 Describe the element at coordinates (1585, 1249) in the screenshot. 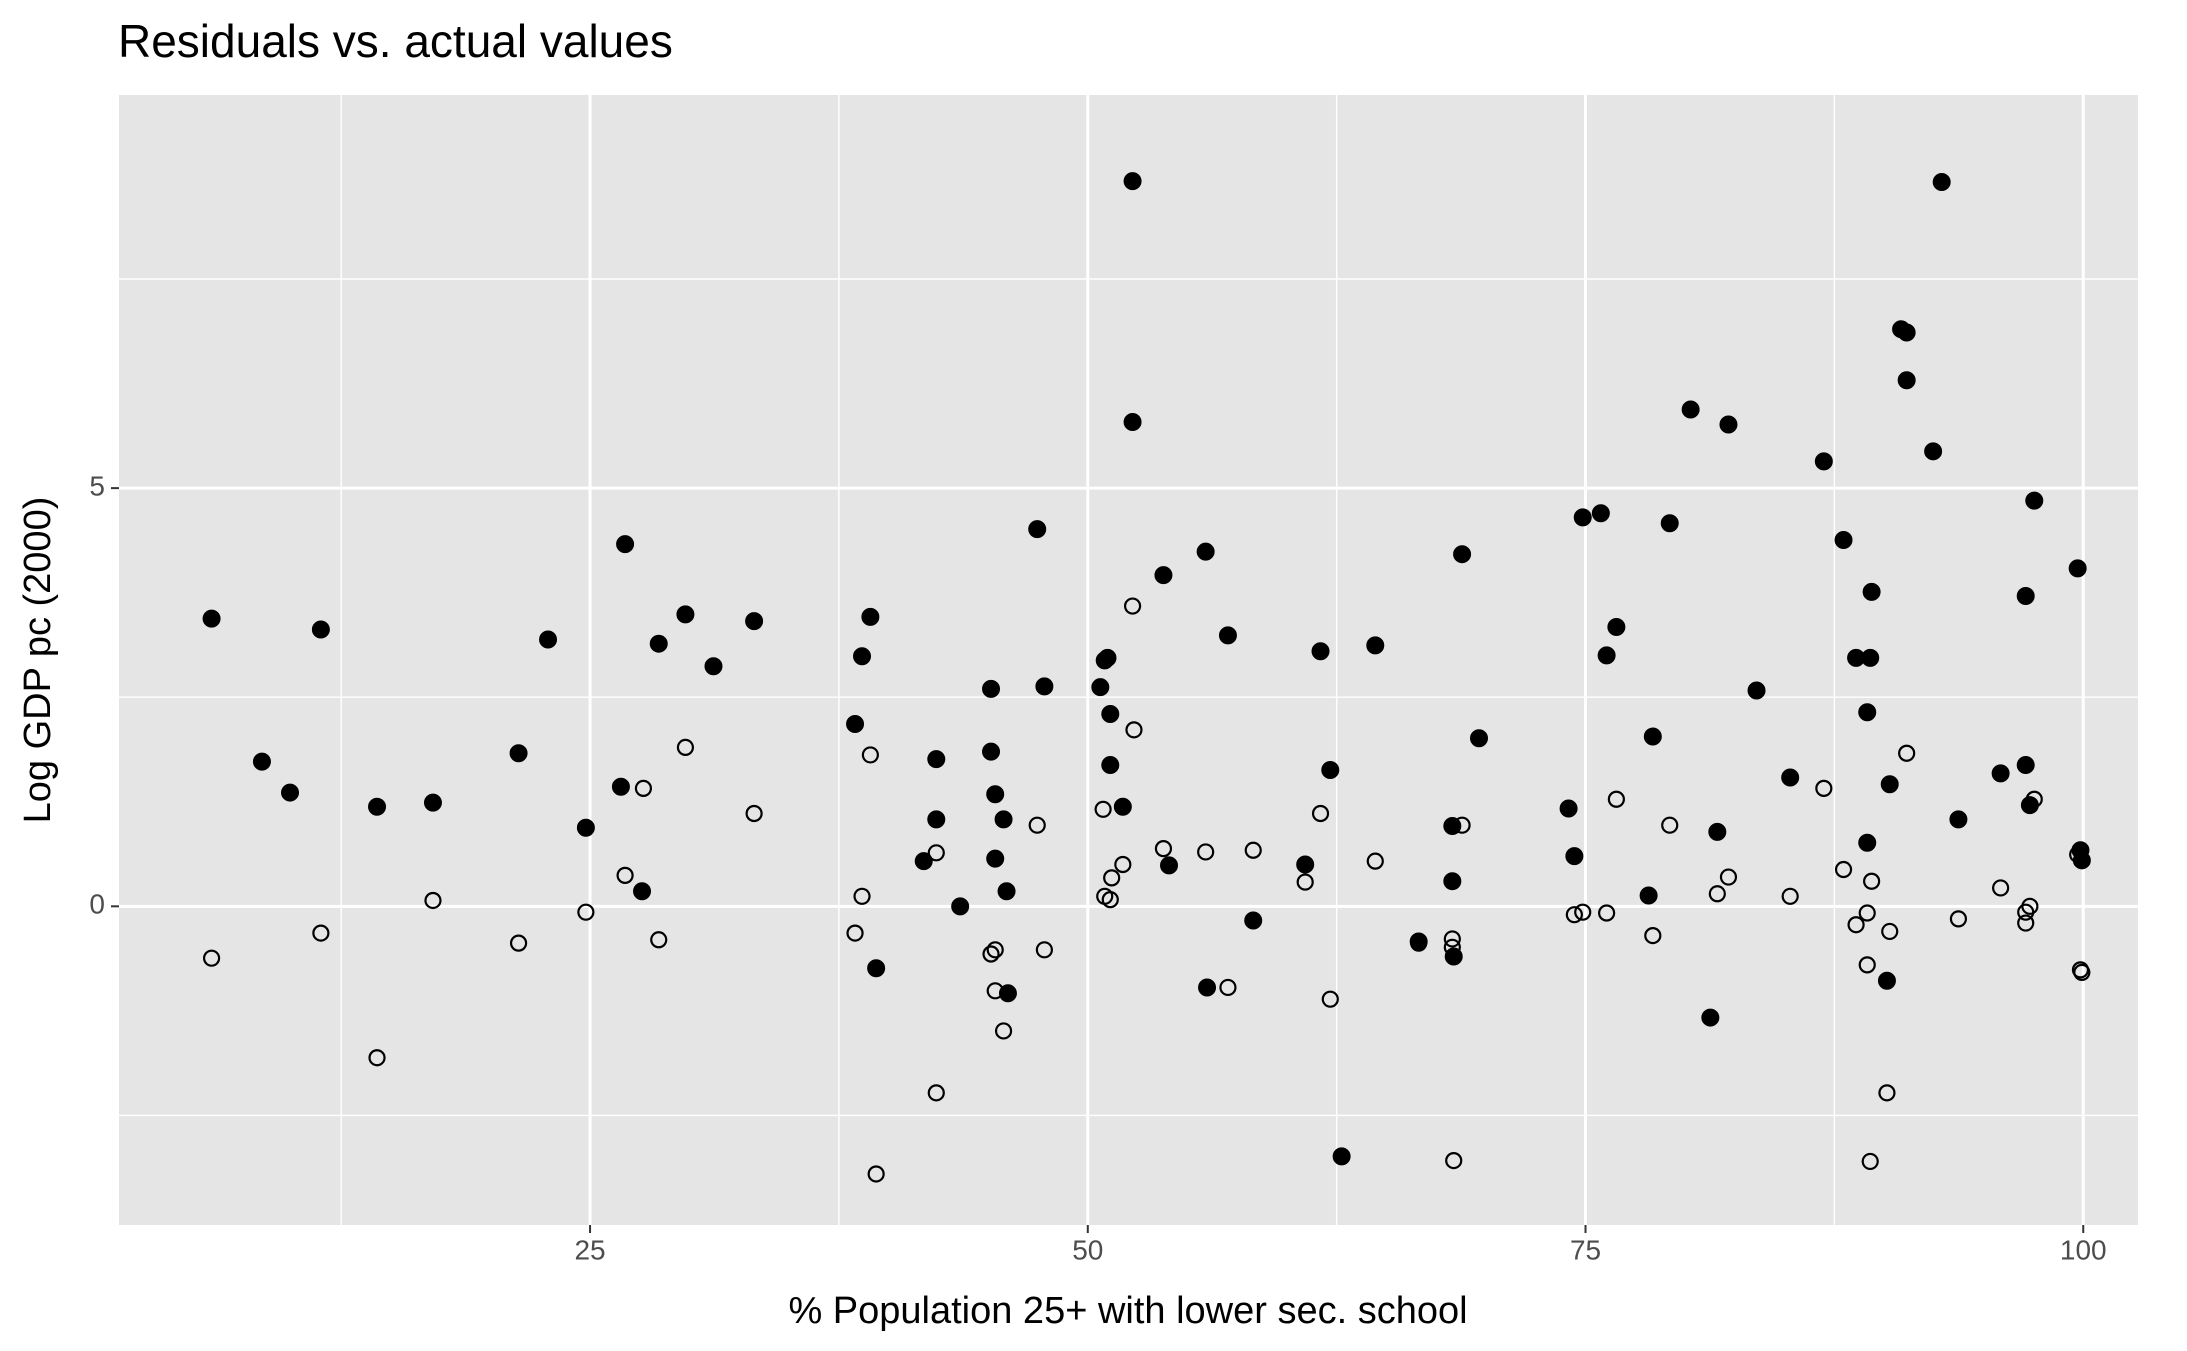

I see `x-tick-label: 75` at that location.